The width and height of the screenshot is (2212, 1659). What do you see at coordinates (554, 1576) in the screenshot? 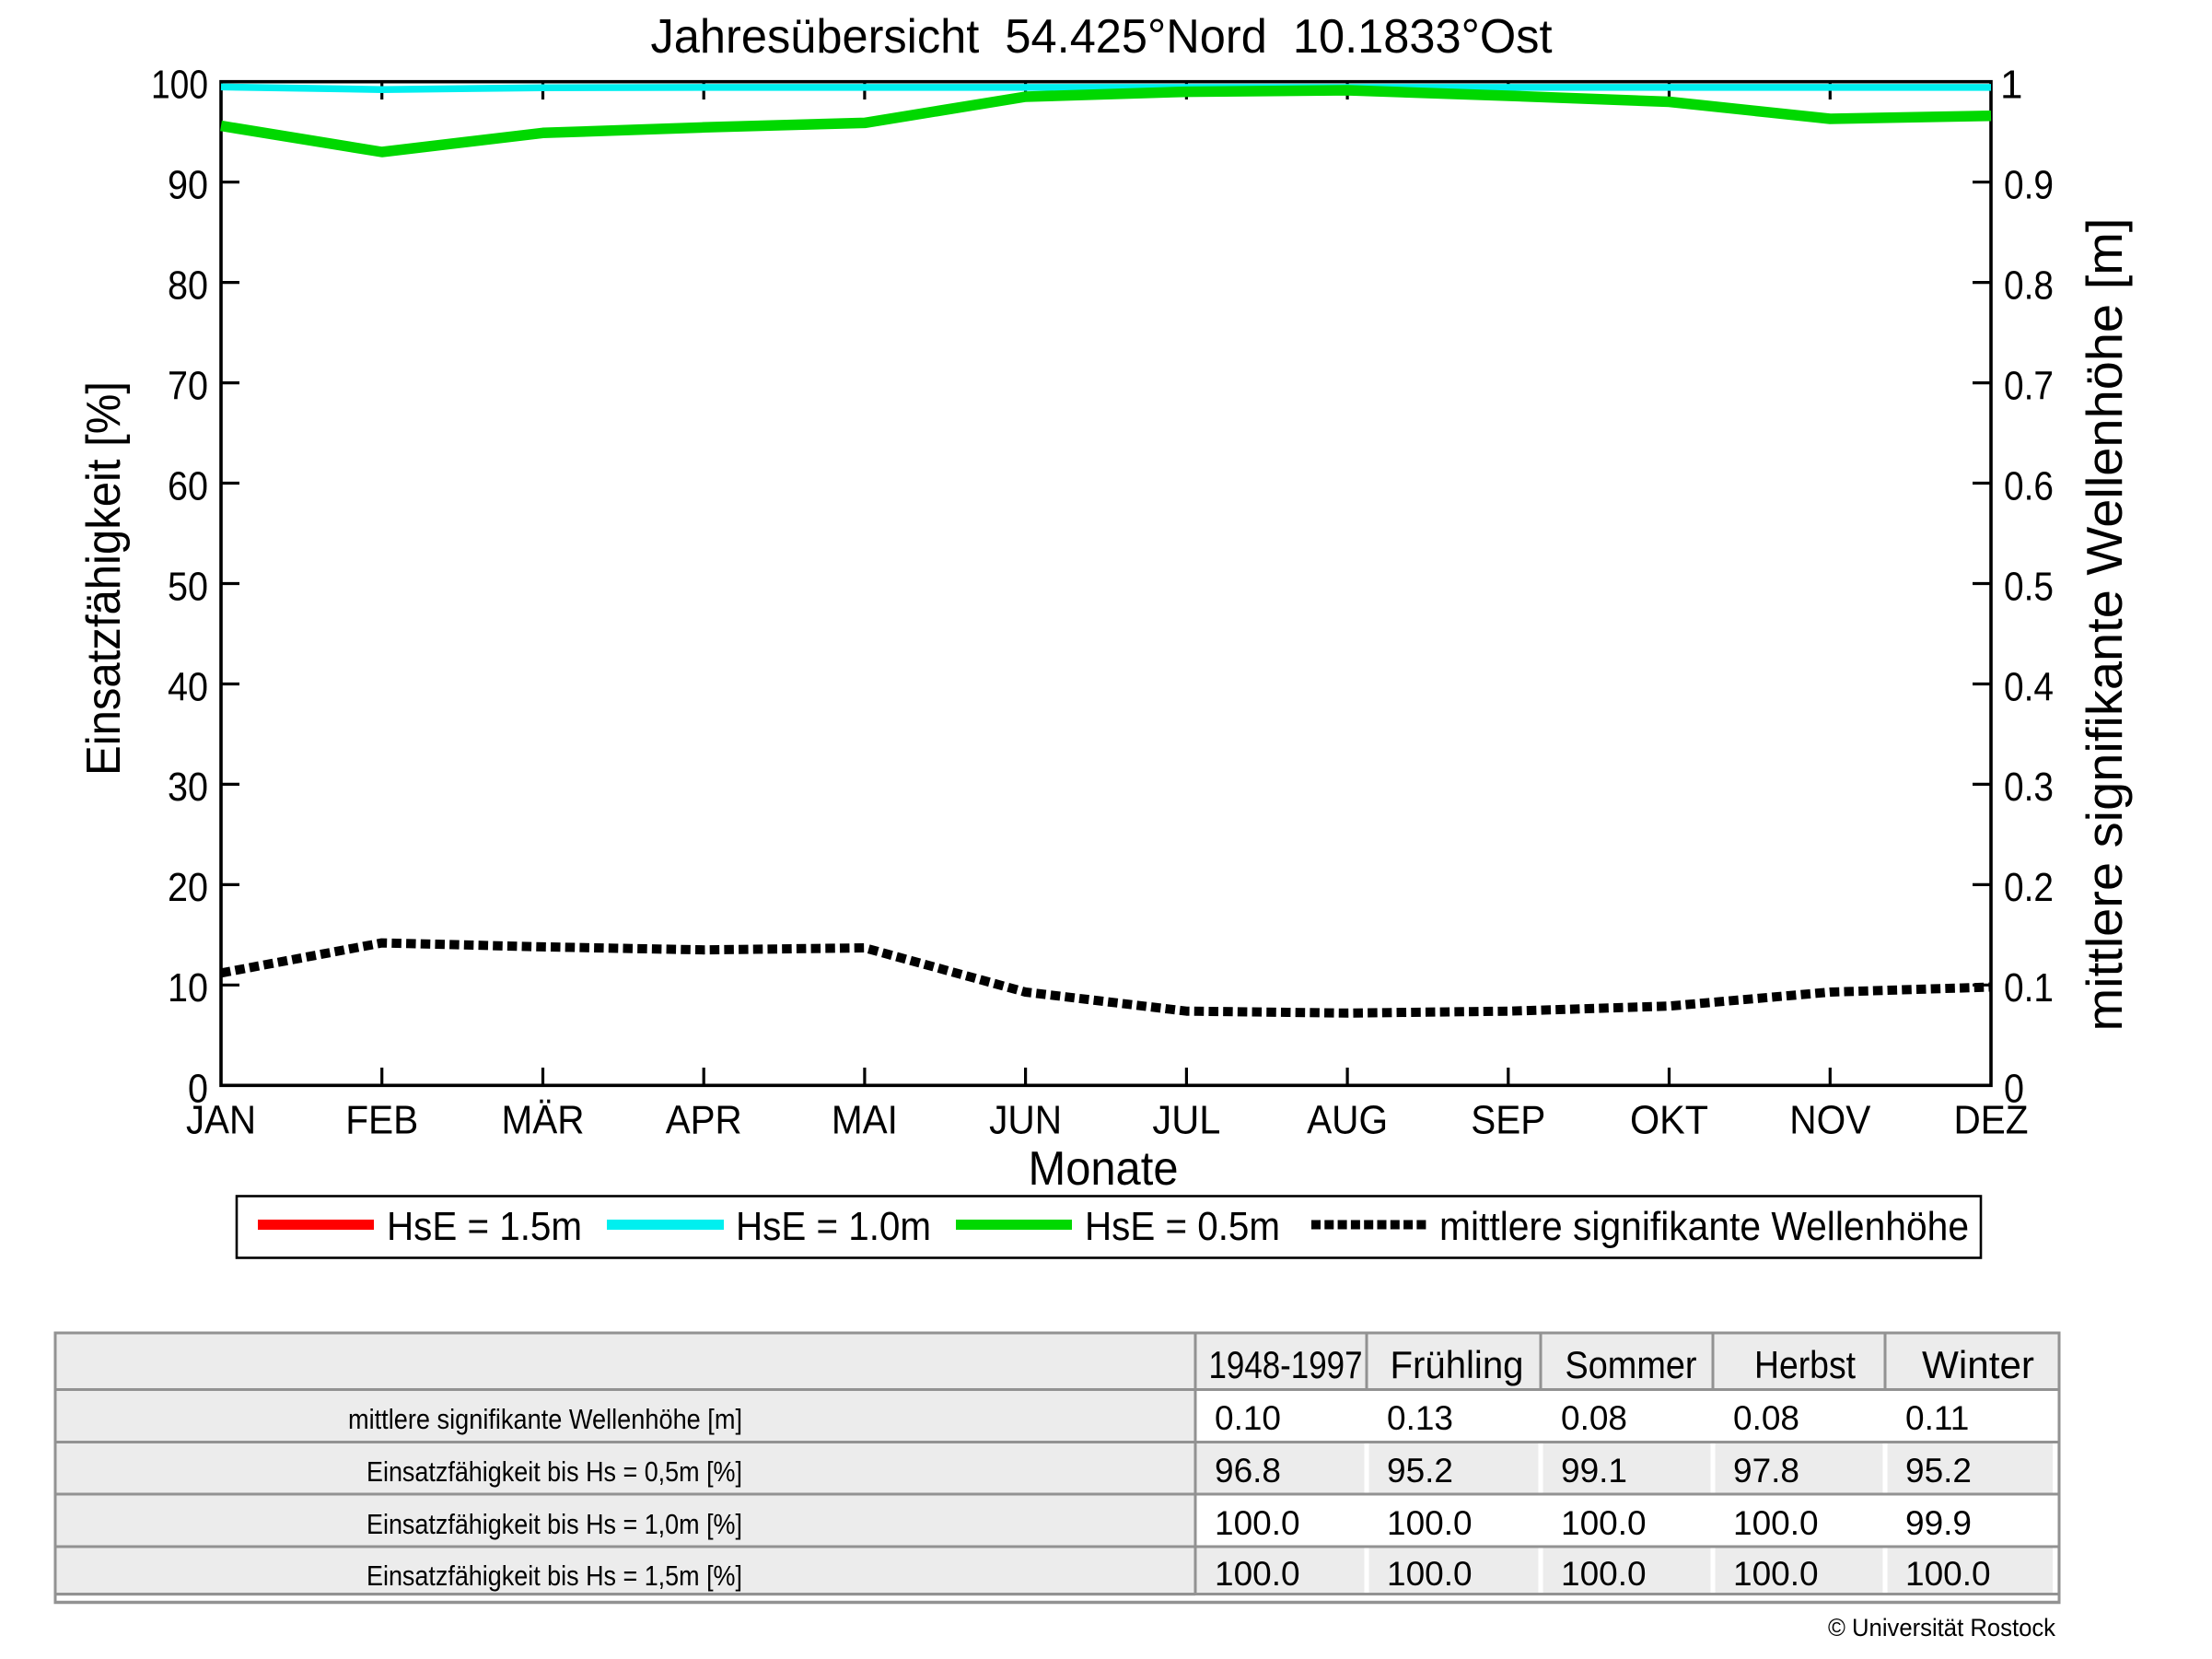
I see `svg-text:Einsatzfähigkeit bis Hs = 1,5m: Einsatzfähigkeit bis Hs = 1,5m [%]` at bounding box center [554, 1576].